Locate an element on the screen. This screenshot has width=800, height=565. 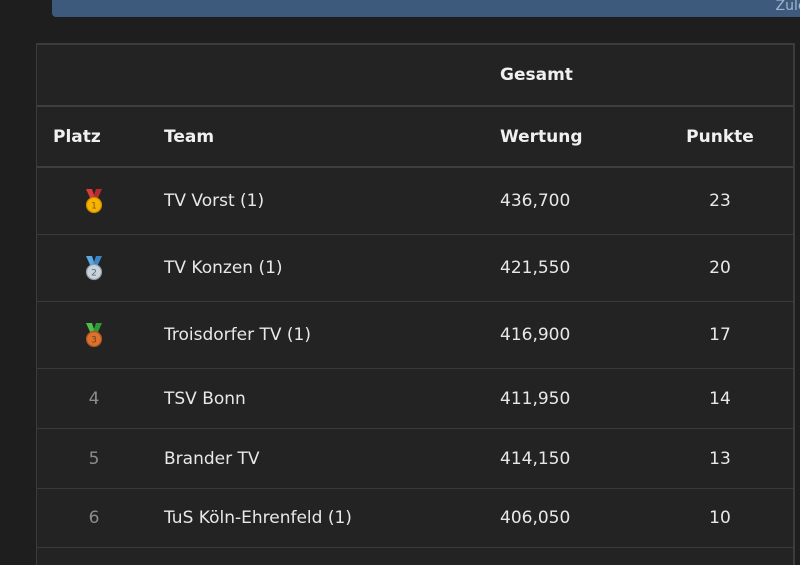
rank-cell: 2 is located at coordinates (94, 268).